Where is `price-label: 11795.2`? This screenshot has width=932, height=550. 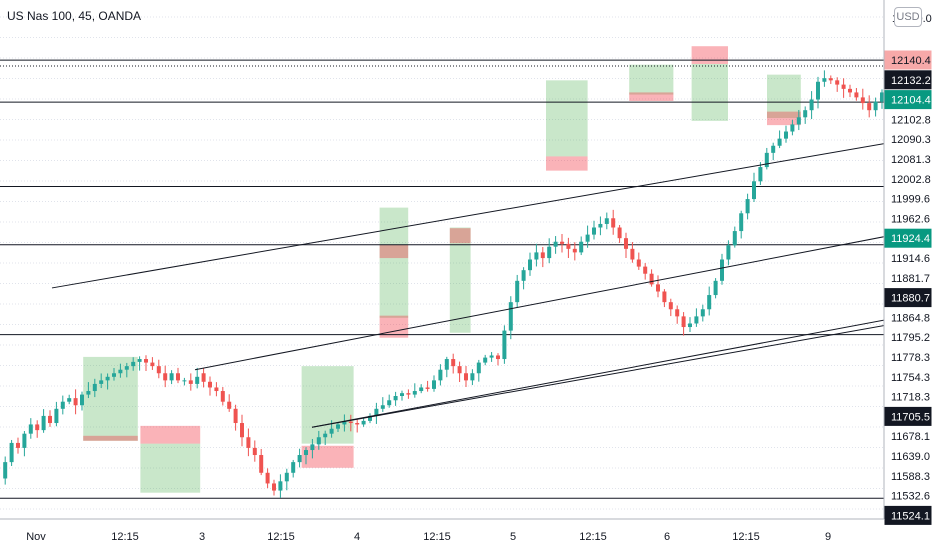
price-label: 11795.2 is located at coordinates (910, 338).